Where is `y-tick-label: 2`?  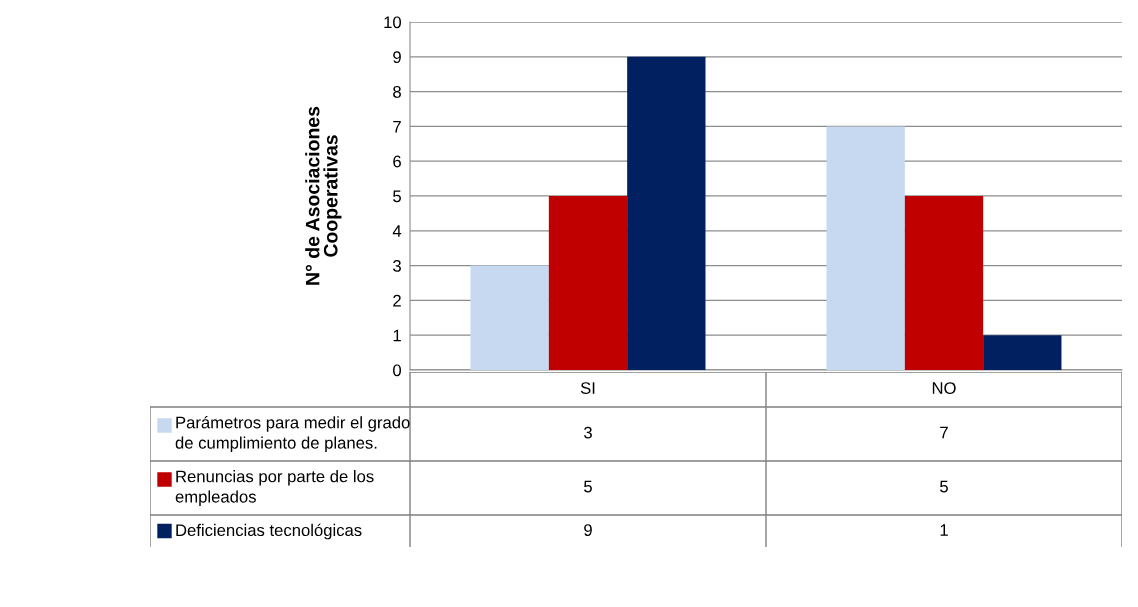
y-tick-label: 2 is located at coordinates (397, 300).